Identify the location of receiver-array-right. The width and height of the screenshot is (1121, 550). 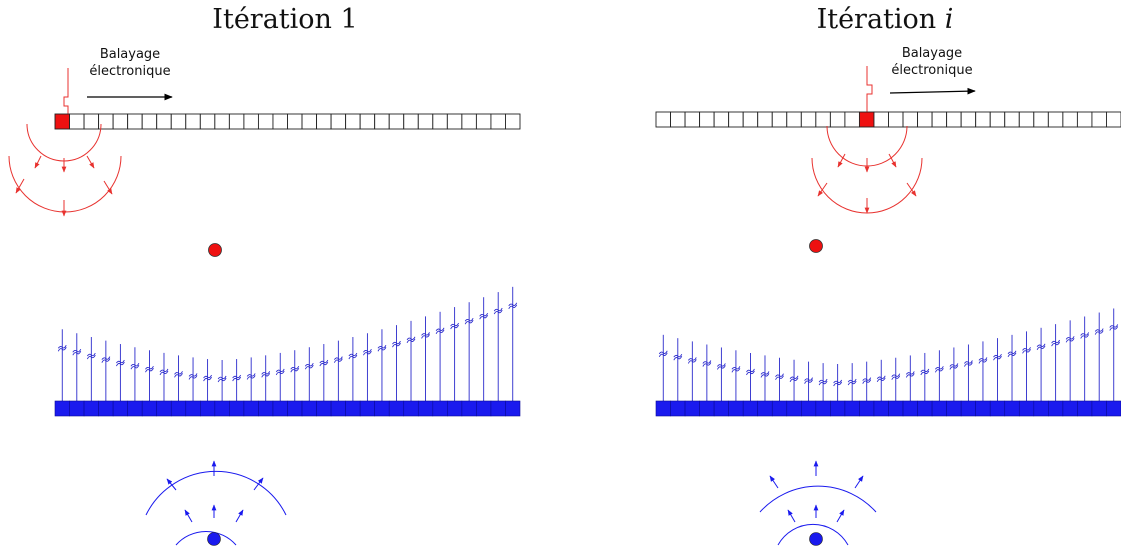
(888, 408).